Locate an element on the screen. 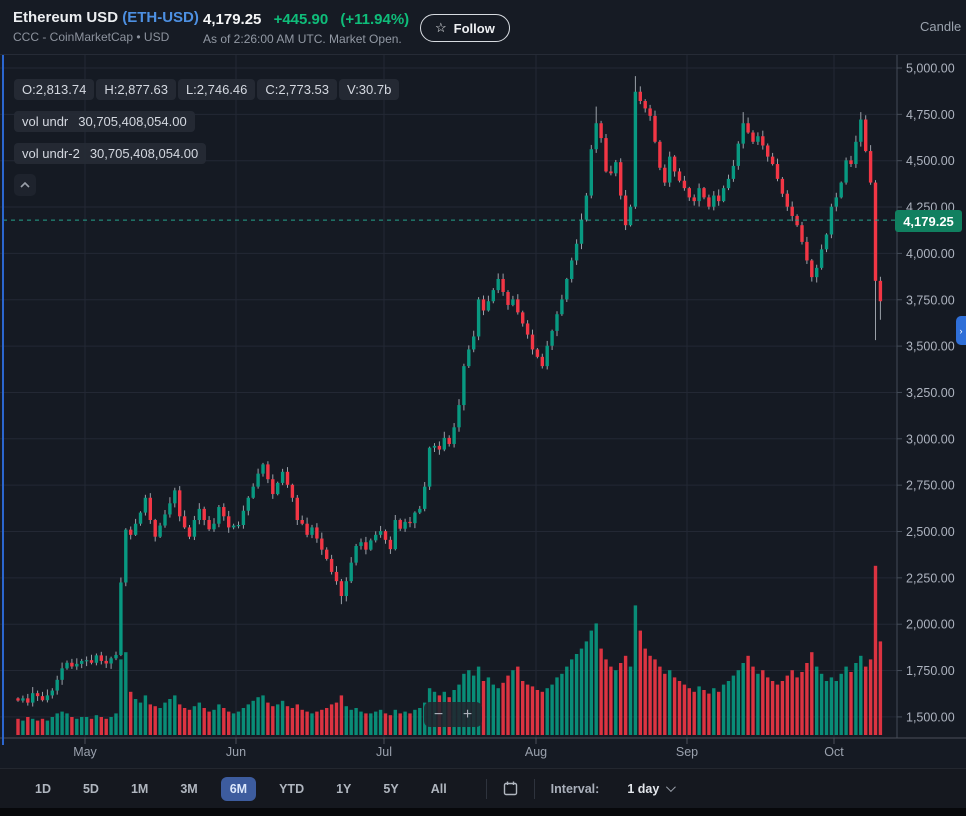  legend-volume: V:30.7b is located at coordinates (369, 89).